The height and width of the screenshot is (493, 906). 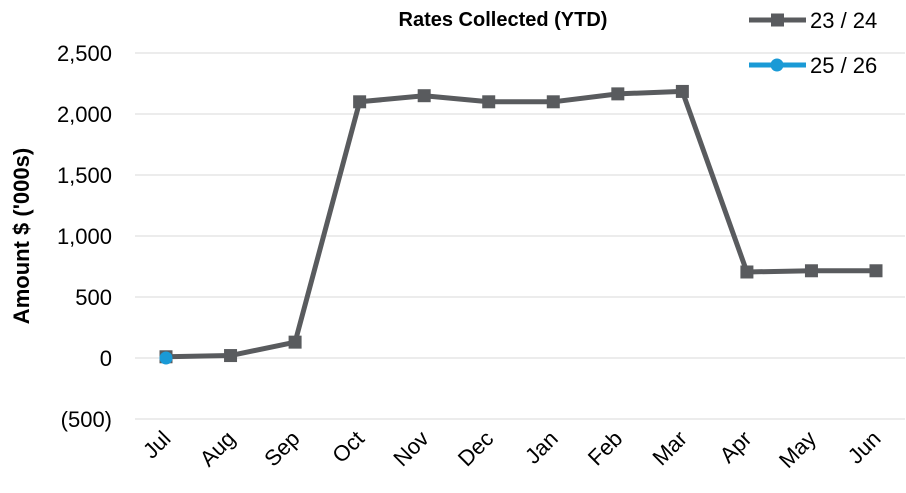 I want to click on y-axis-ticks: (500) 0 500 1,000 1,500 2,000 2,500, so click(x=84, y=236).